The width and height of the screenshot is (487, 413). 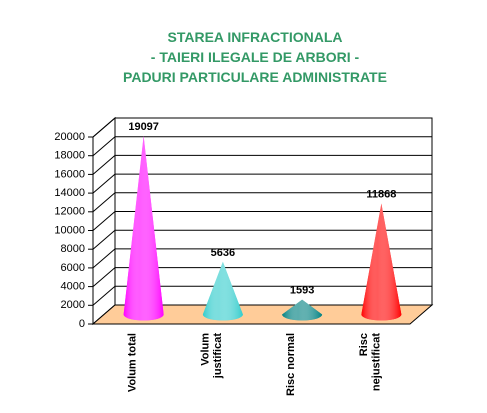 I want to click on floor, so click(x=262, y=314).